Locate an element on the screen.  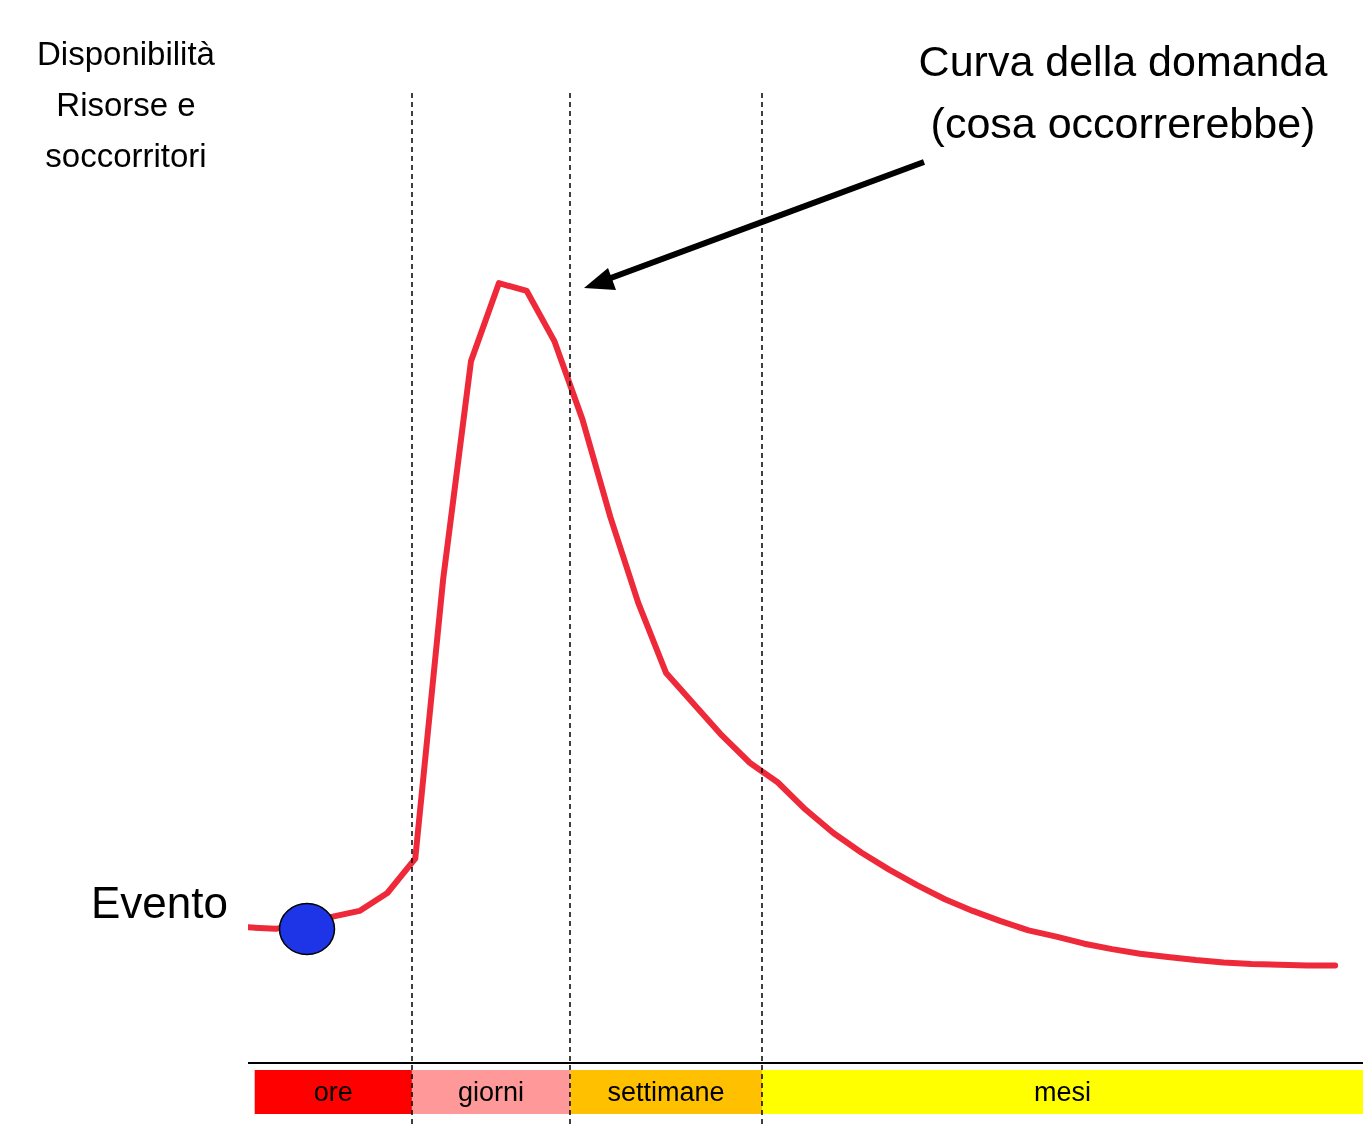
text: giorni is located at coordinates (491, 1092).